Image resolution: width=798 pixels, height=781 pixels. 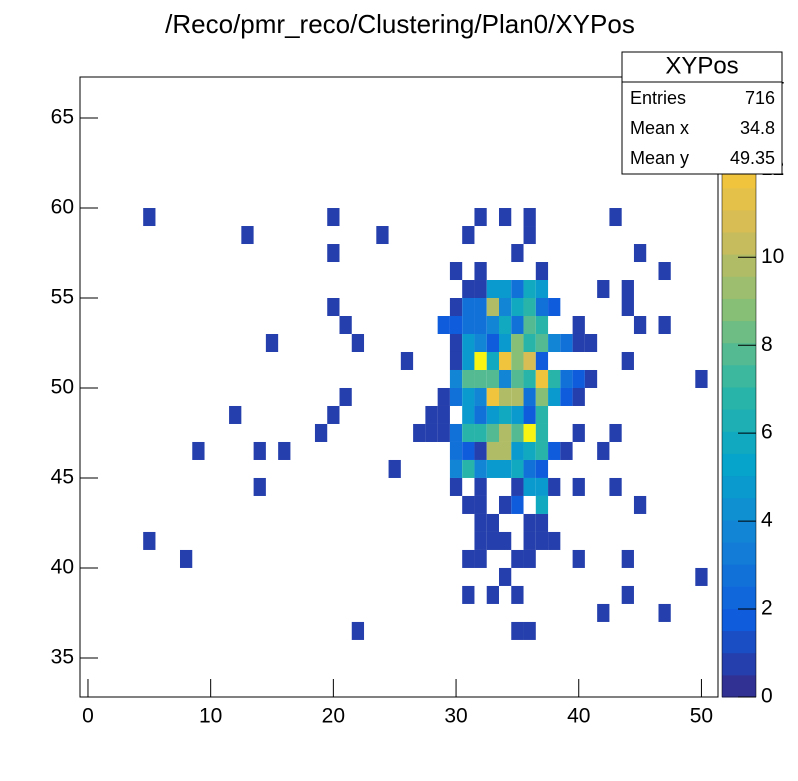 I want to click on stats-label: Entries, so click(x=658, y=98).